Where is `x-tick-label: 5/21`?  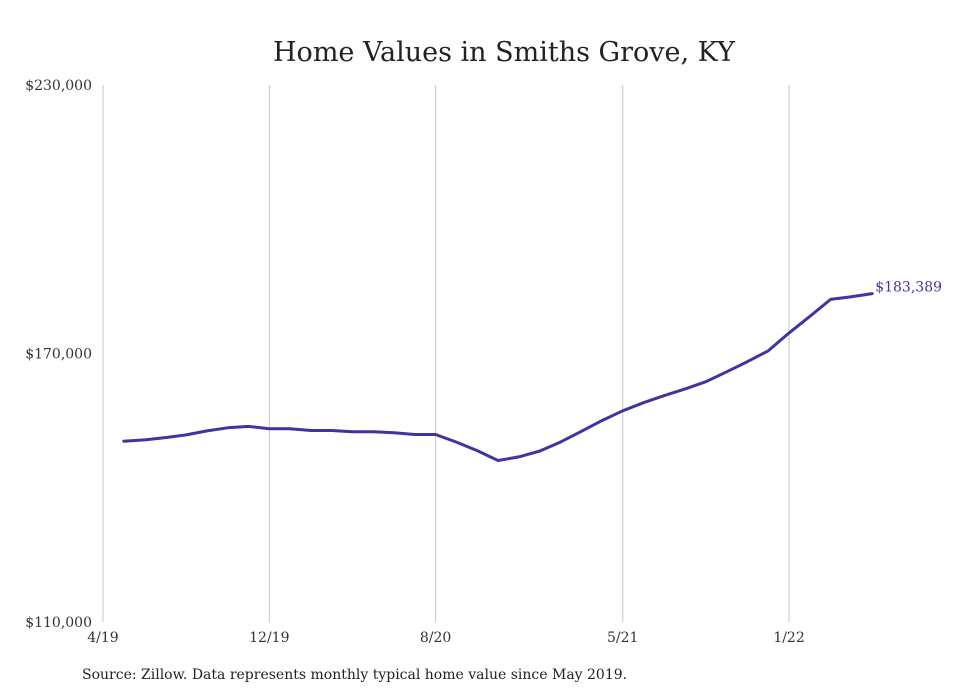
x-tick-label: 5/21 is located at coordinates (622, 638).